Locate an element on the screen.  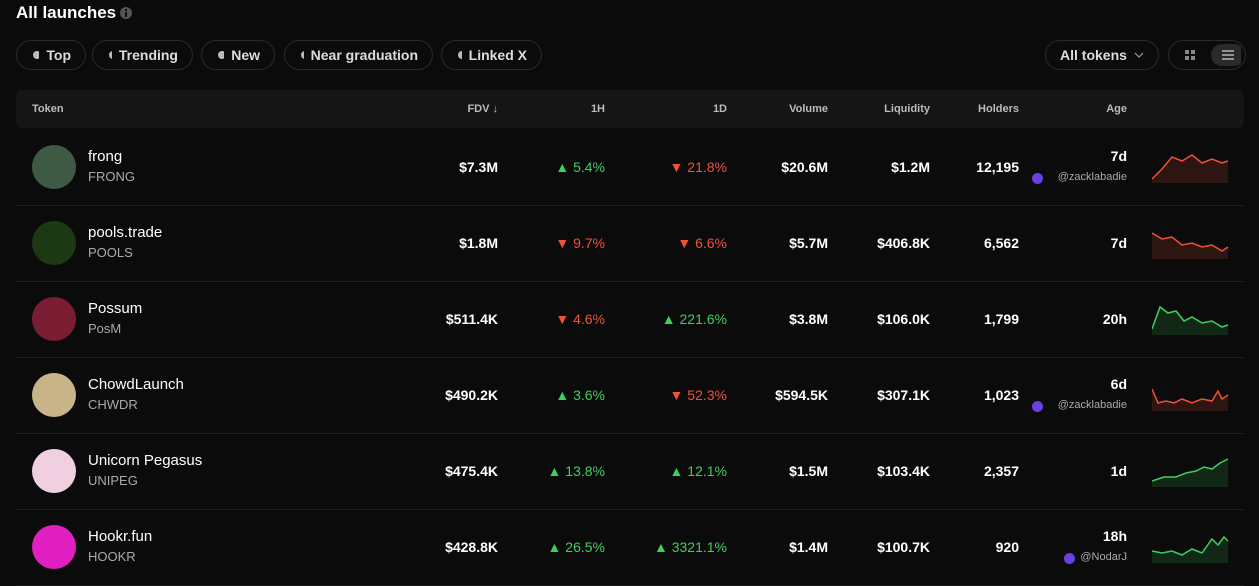
cell-d1: ▲ 12.1% is located at coordinates (698, 471).